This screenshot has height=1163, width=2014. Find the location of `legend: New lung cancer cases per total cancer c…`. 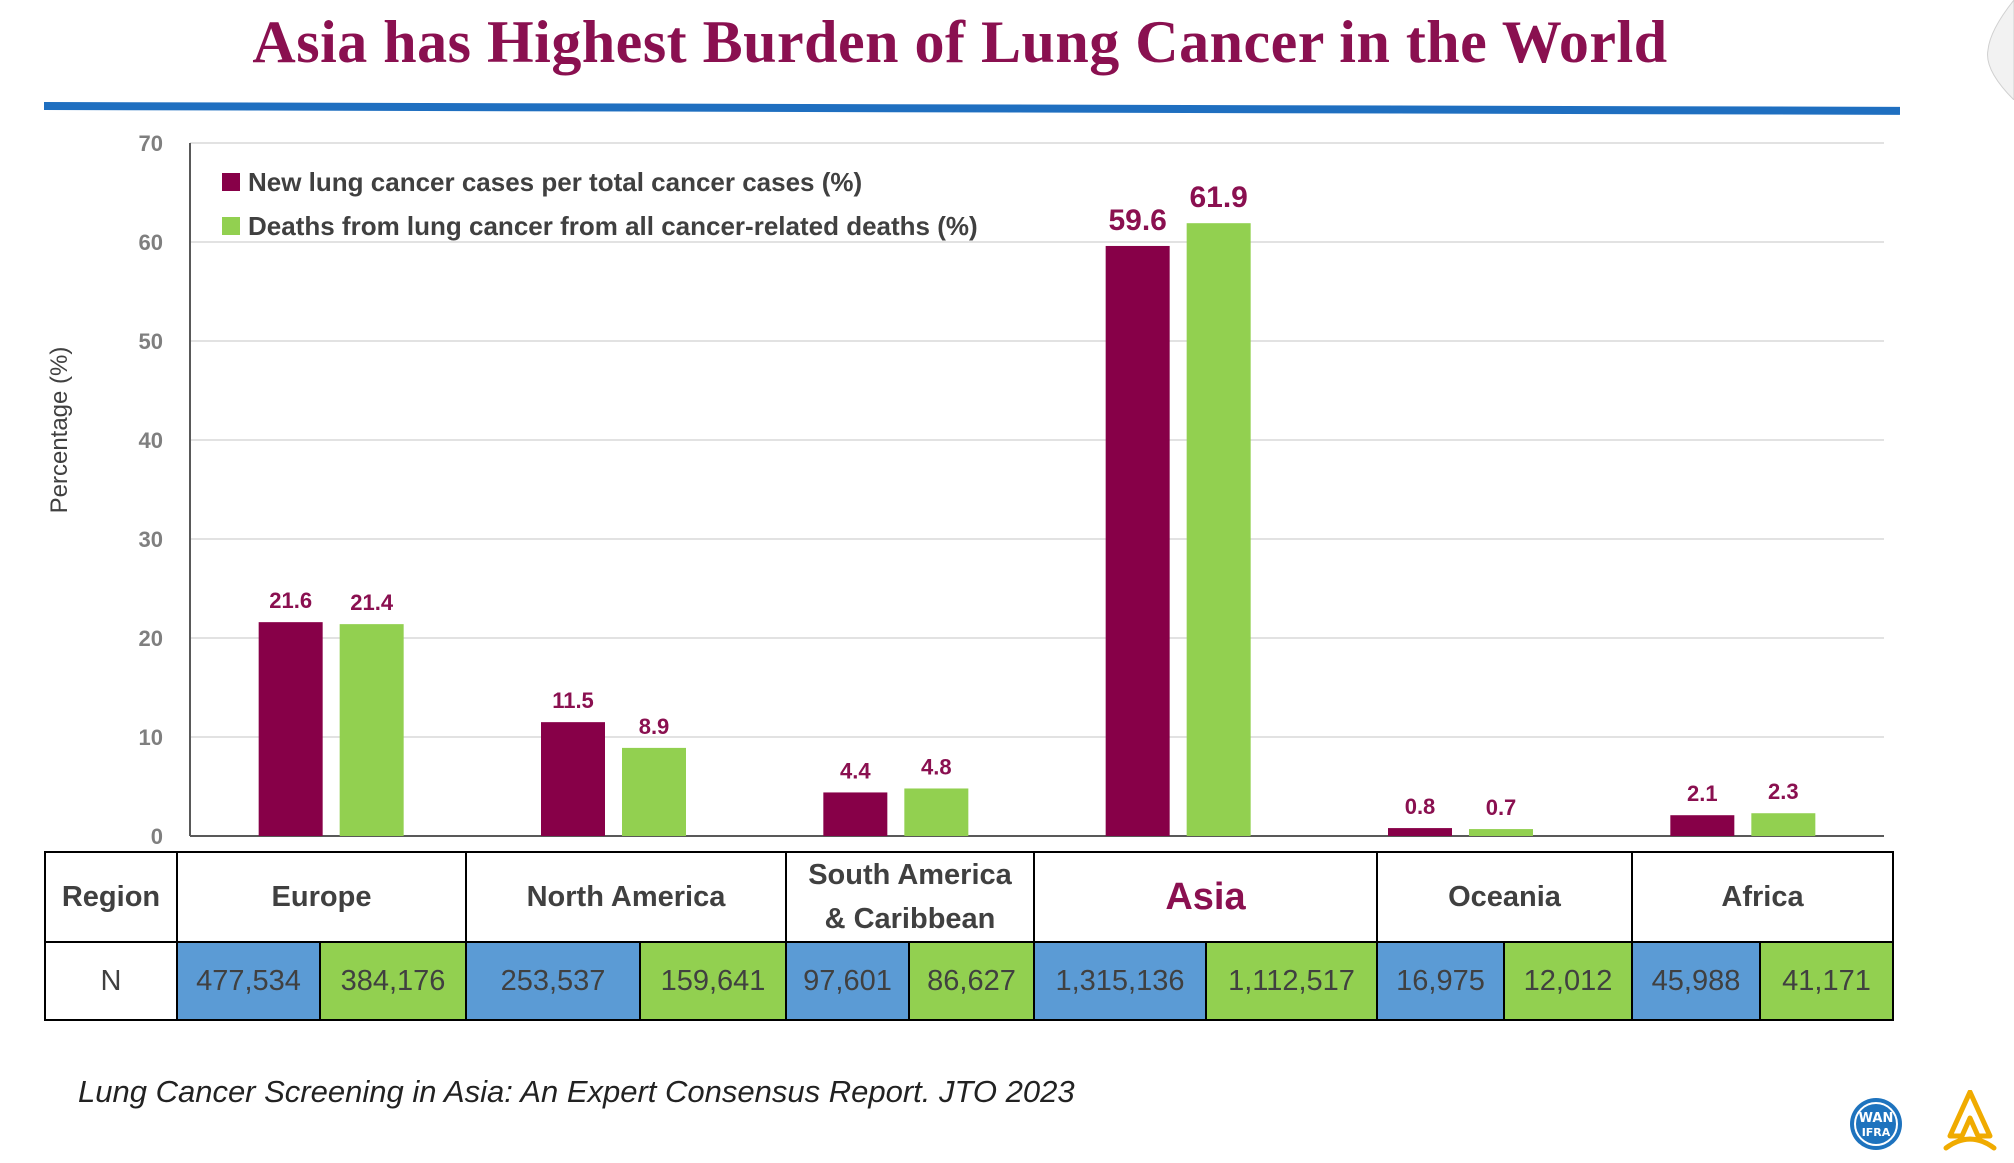

legend: New lung cancer cases per total cancer c… is located at coordinates (600, 204).